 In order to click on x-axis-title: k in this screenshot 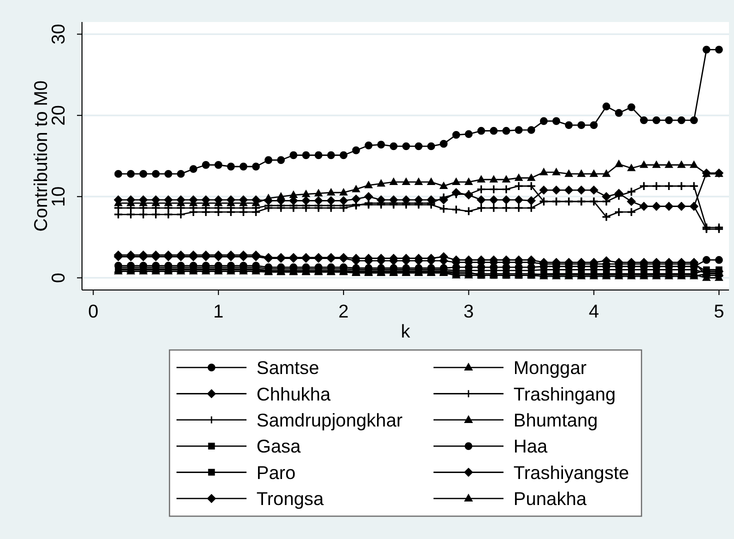, I will do `click(405, 331)`.